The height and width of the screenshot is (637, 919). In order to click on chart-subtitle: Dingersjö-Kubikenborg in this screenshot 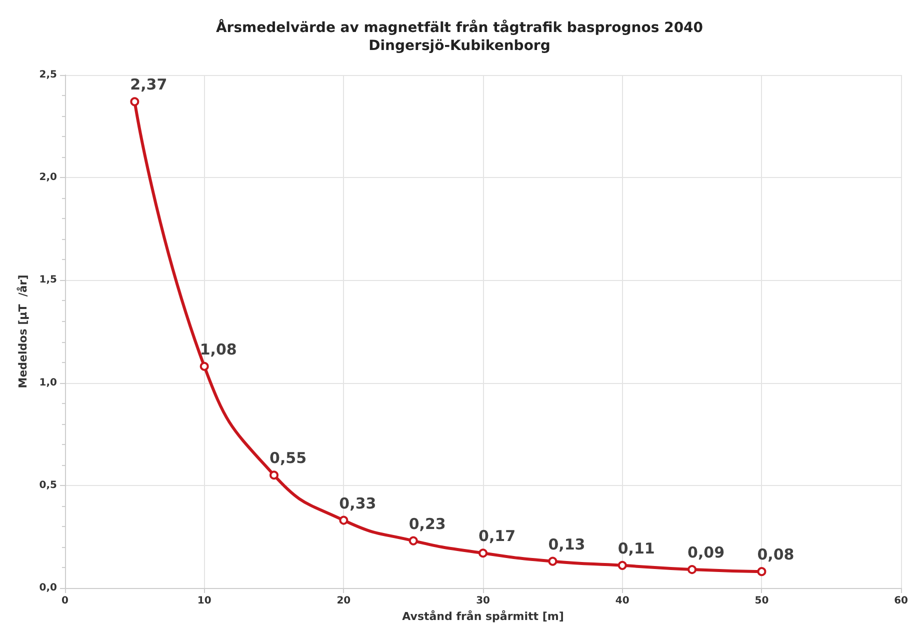, I will do `click(459, 46)`.